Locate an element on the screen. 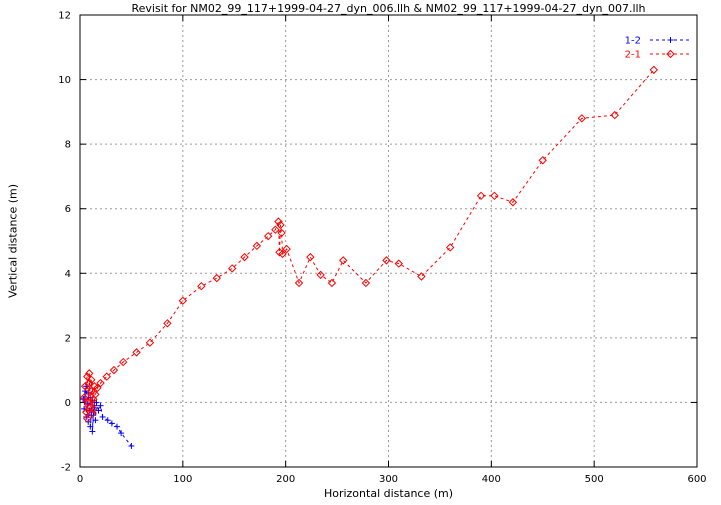 Image resolution: width=721 pixels, height=505 pixels. svg-text: 300 is located at coordinates (388, 479).